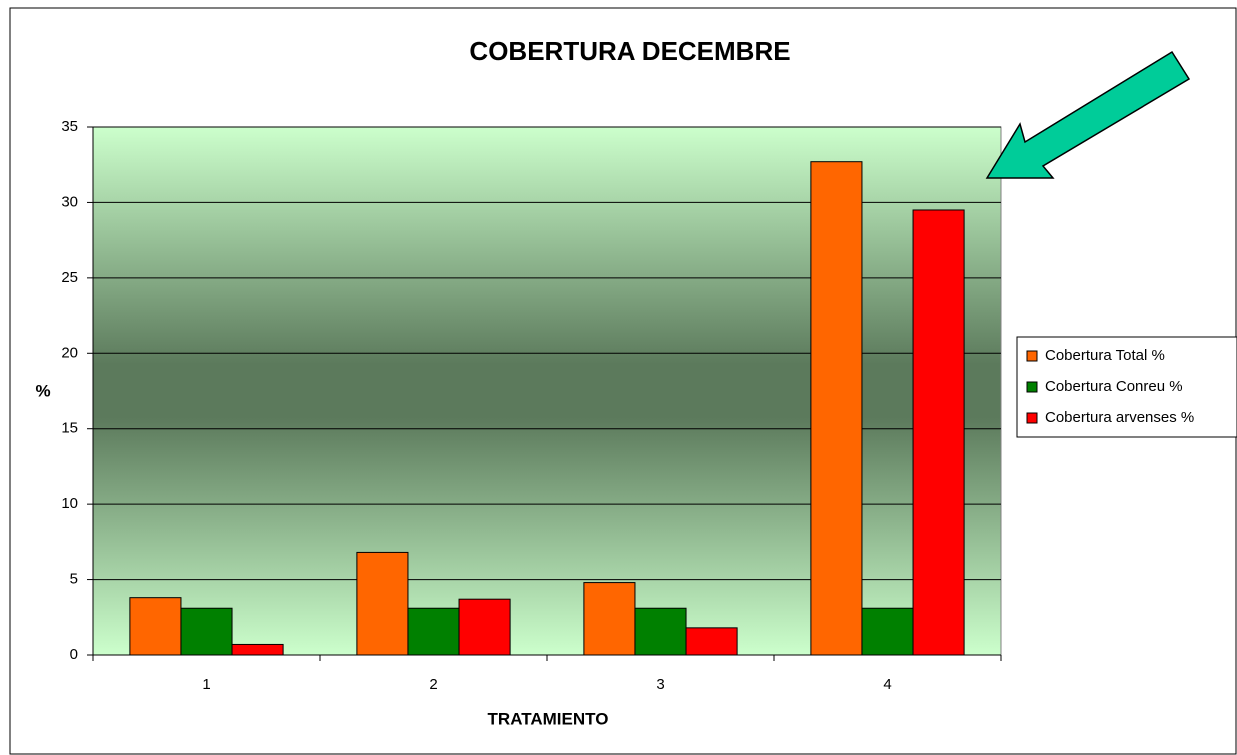 This screenshot has height=755, width=1237. What do you see at coordinates (629, 51) in the screenshot?
I see `chart-title: COBERTURA DECEMBRE` at bounding box center [629, 51].